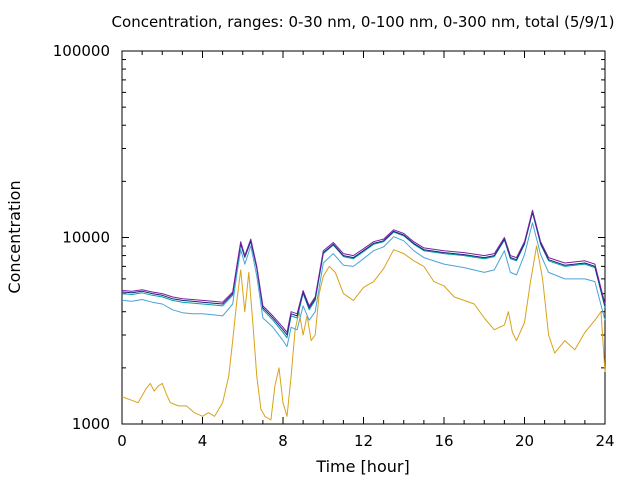 This screenshot has width=640, height=480. Describe the element at coordinates (362, 466) in the screenshot. I see `x-axis-label: Time [hour]` at that location.